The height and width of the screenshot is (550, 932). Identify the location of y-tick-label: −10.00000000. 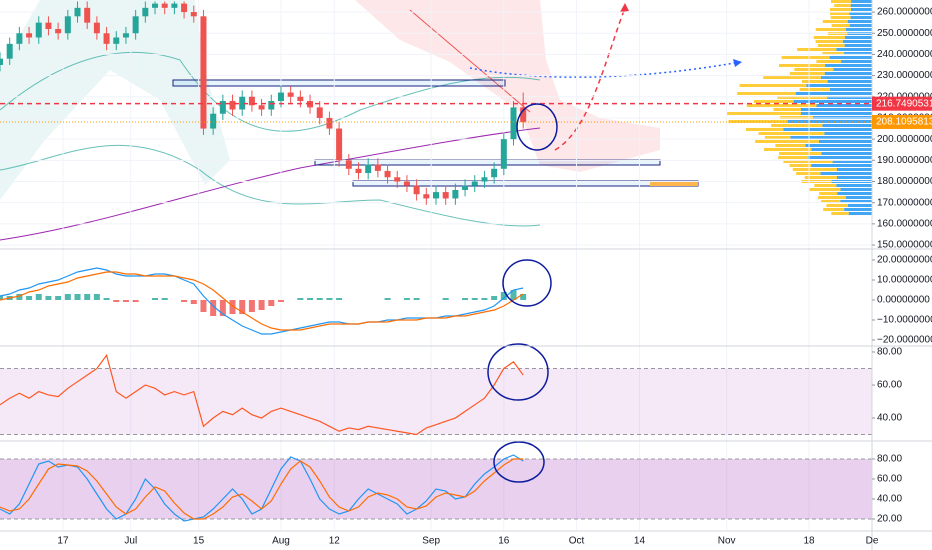
(904, 320).